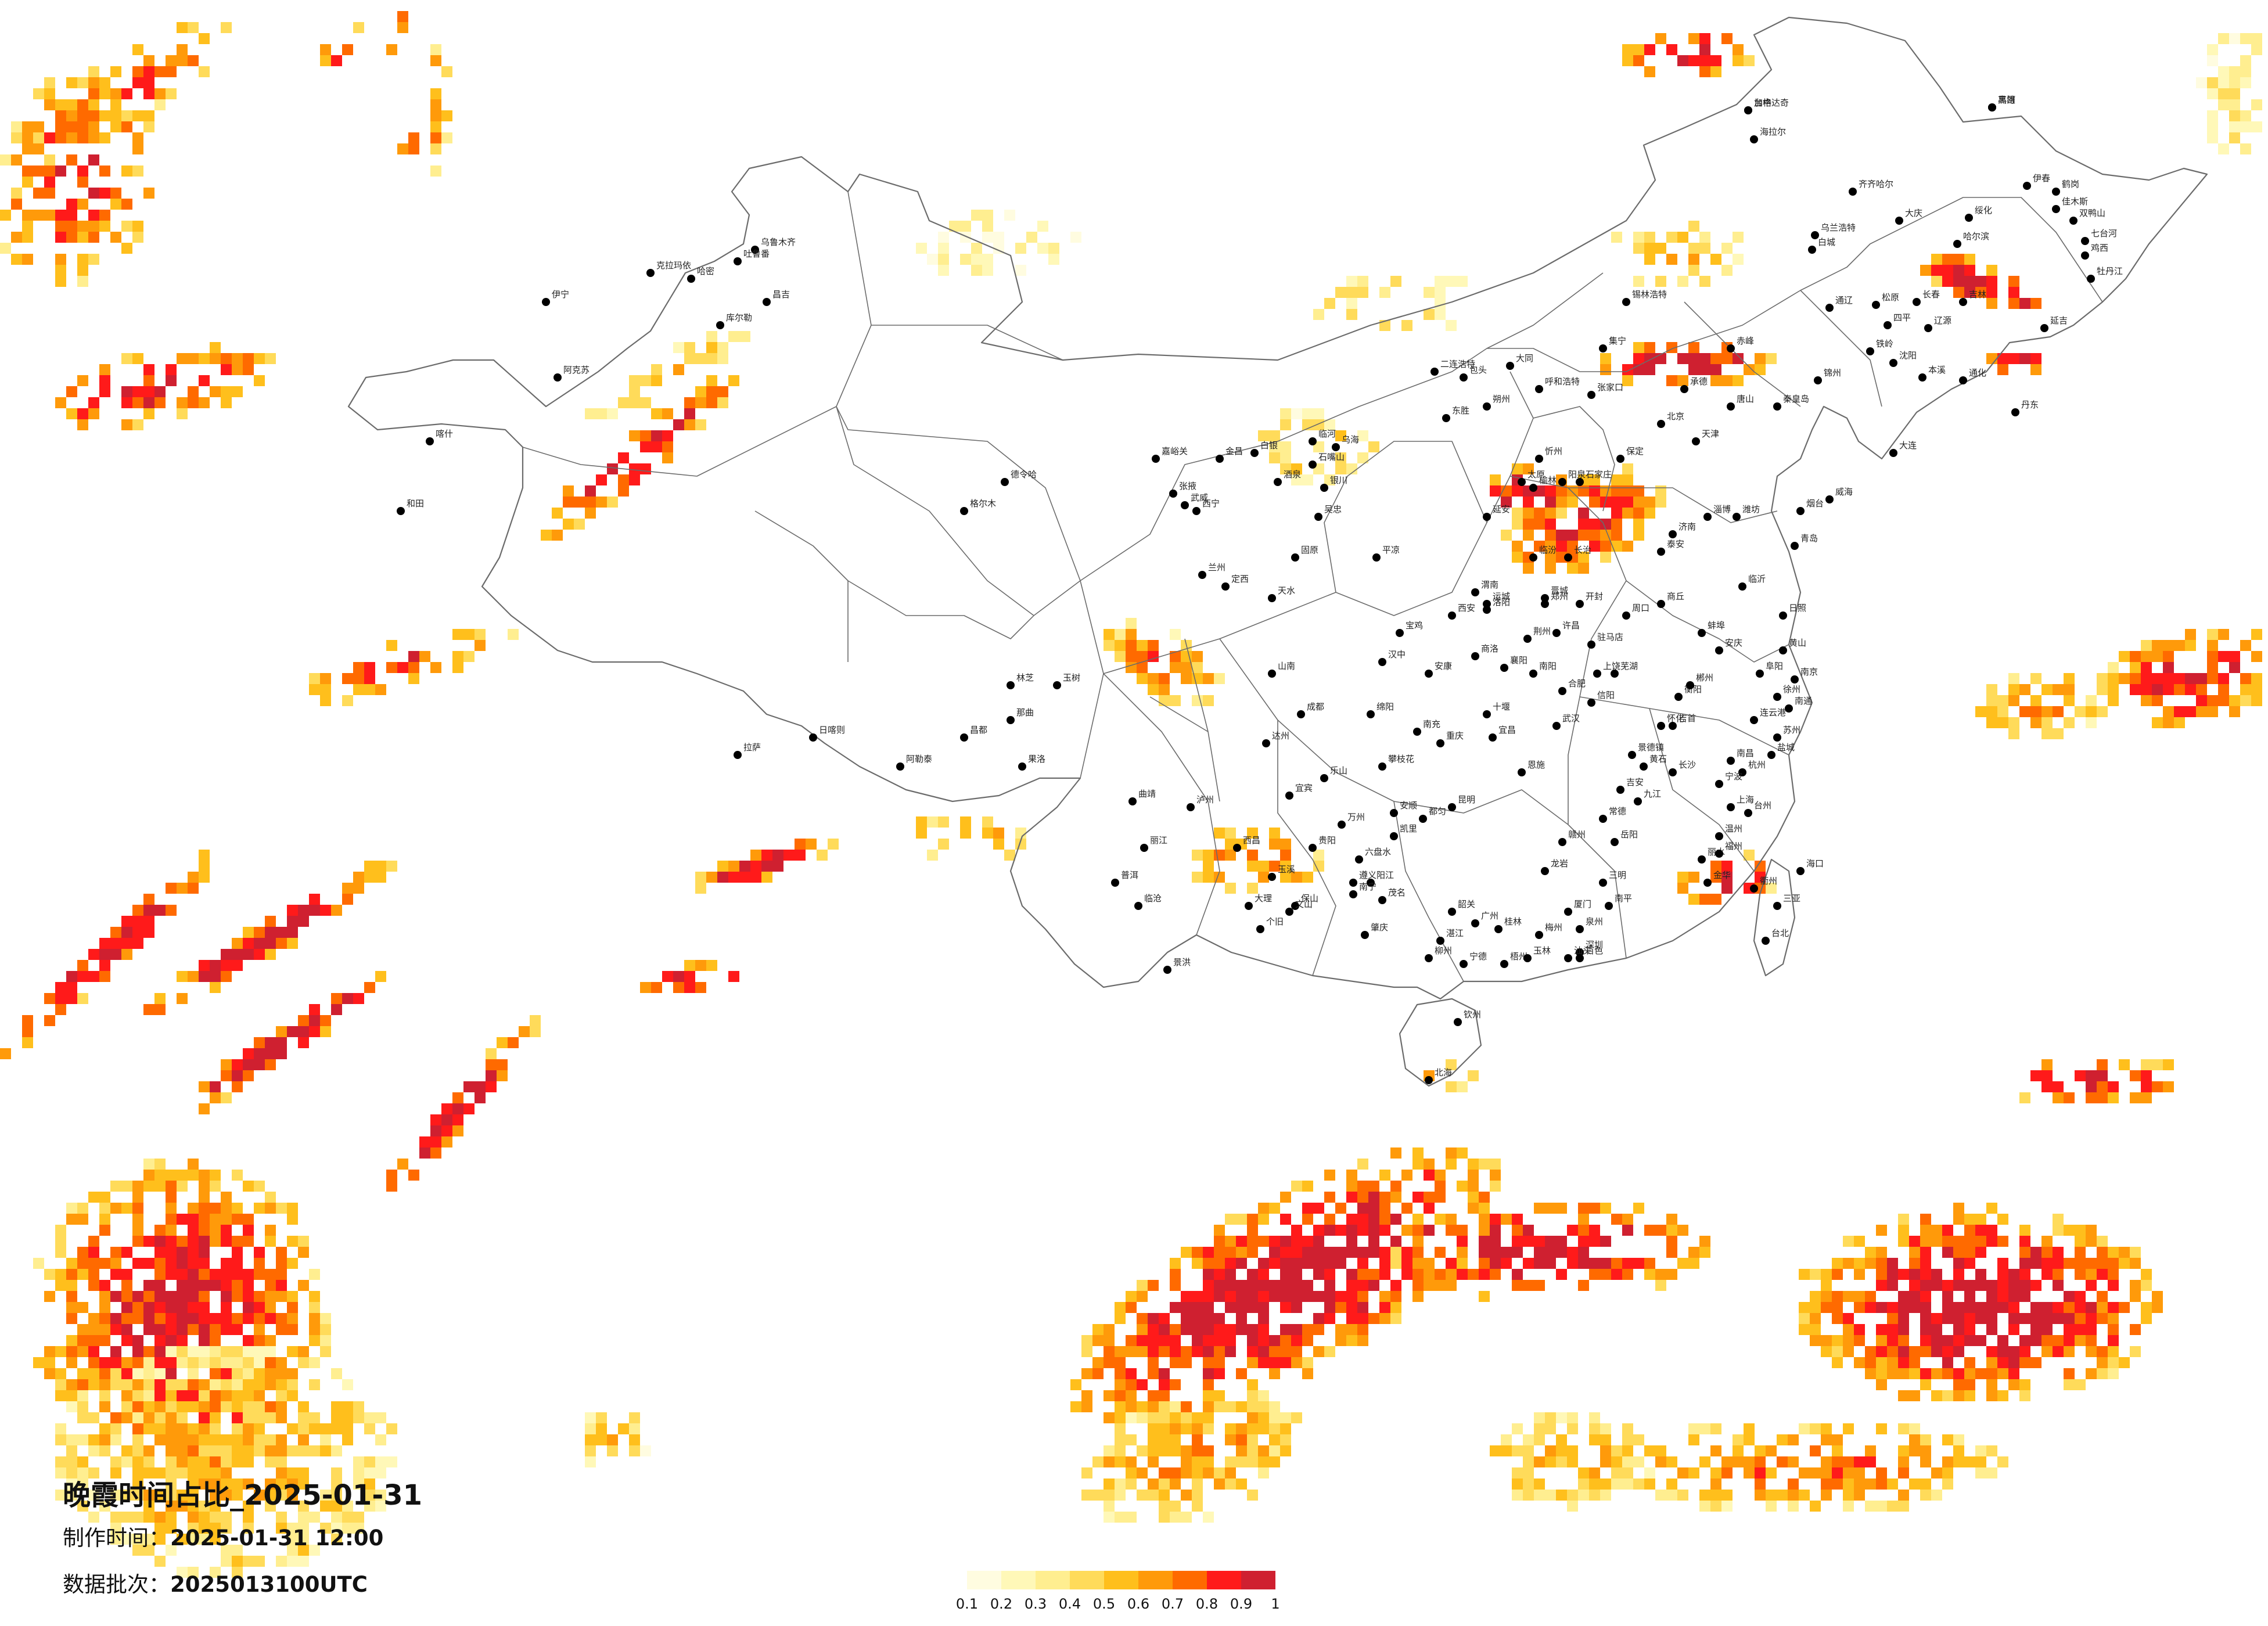 The image size is (2268, 1626). What do you see at coordinates (1286, 590) in the screenshot?
I see `city-label: 天水` at bounding box center [1286, 590].